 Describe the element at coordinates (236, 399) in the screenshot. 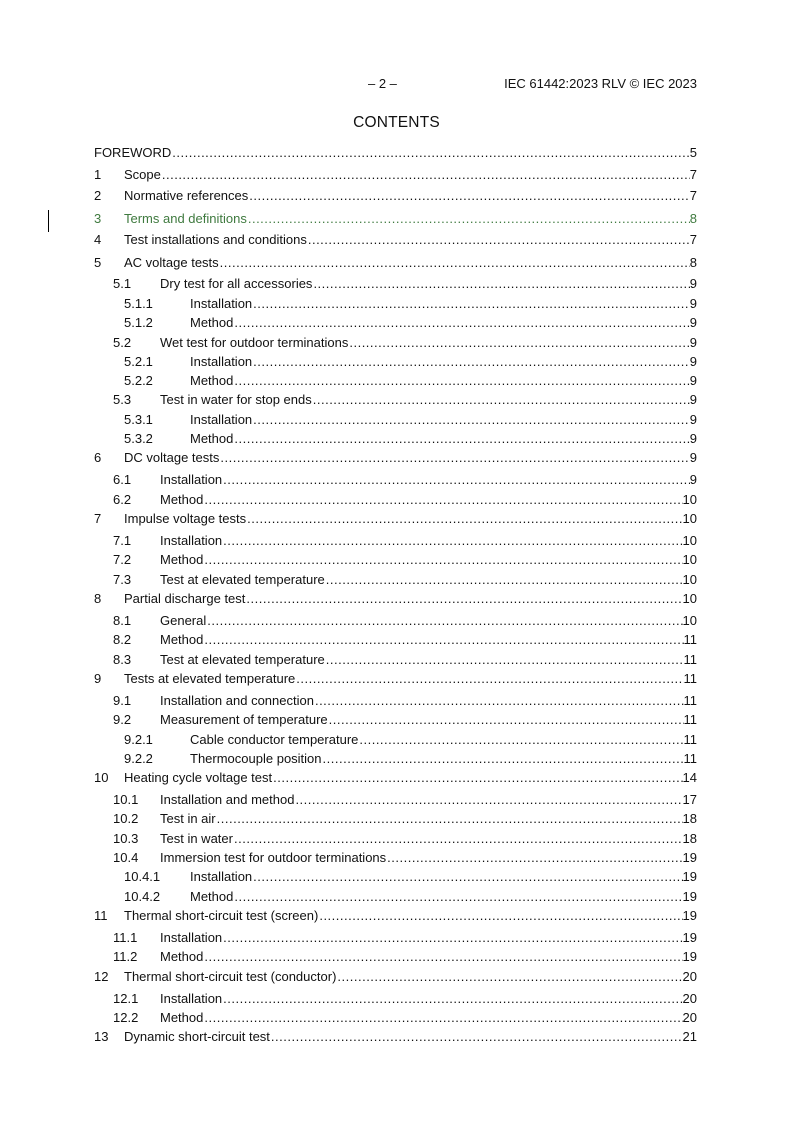

I see `toc-entry-title: Test in water for stop ends` at that location.